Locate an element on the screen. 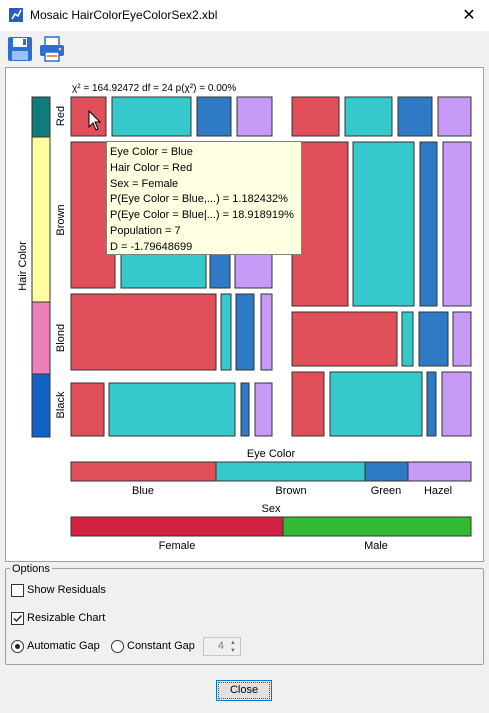 This screenshot has height=713, width=489. male-blond-brown-tile is located at coordinates (407, 339).